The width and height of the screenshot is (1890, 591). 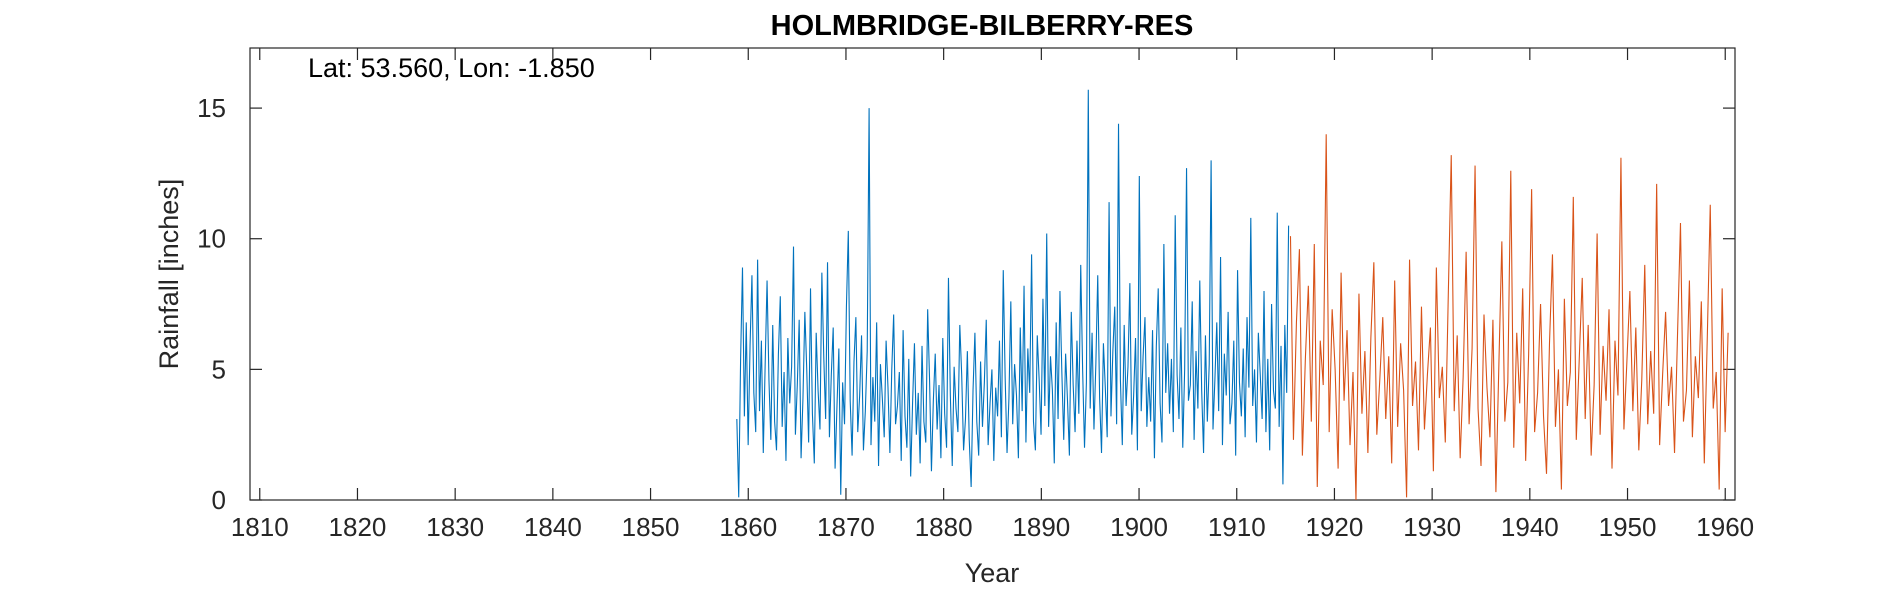 What do you see at coordinates (451, 68) in the screenshot?
I see `location-annotation: Lat: 53.560, Lon: -1.850` at bounding box center [451, 68].